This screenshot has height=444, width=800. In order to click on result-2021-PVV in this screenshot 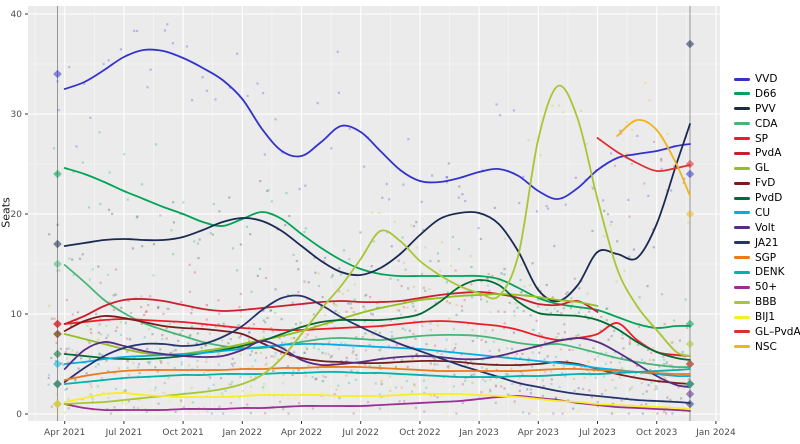, I will do `click(57, 244)`.